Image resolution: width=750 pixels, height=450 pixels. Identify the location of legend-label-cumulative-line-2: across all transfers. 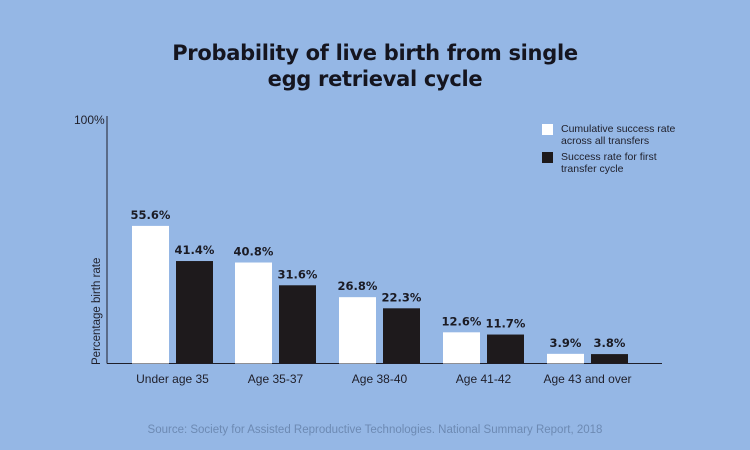
(605, 141).